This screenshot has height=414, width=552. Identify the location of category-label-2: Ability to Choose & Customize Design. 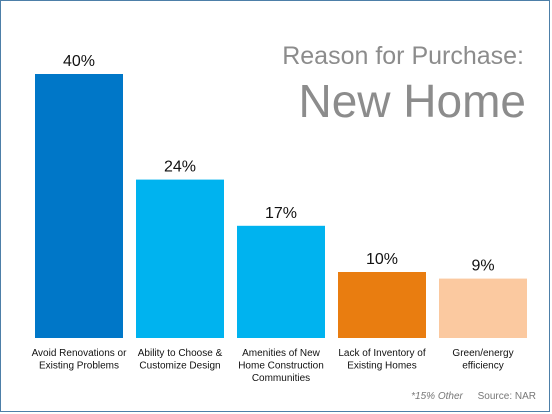
(180, 360).